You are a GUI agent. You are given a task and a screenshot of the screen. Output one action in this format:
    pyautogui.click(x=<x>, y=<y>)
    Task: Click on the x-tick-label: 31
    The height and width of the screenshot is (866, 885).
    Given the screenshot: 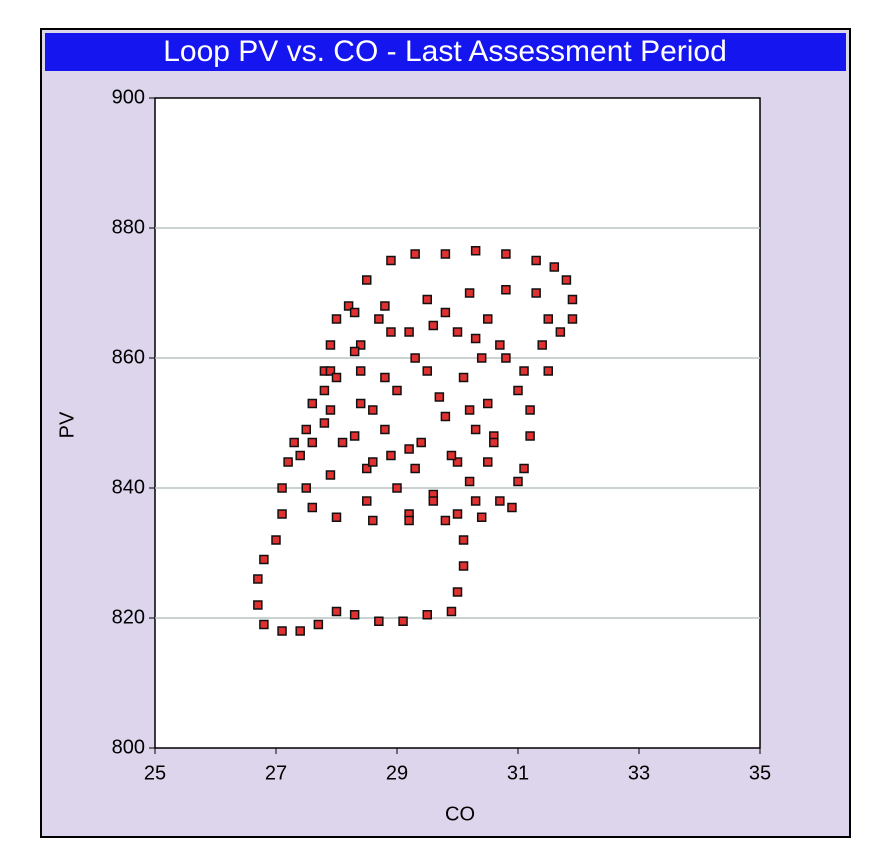 What is the action you would take?
    pyautogui.click(x=518, y=773)
    